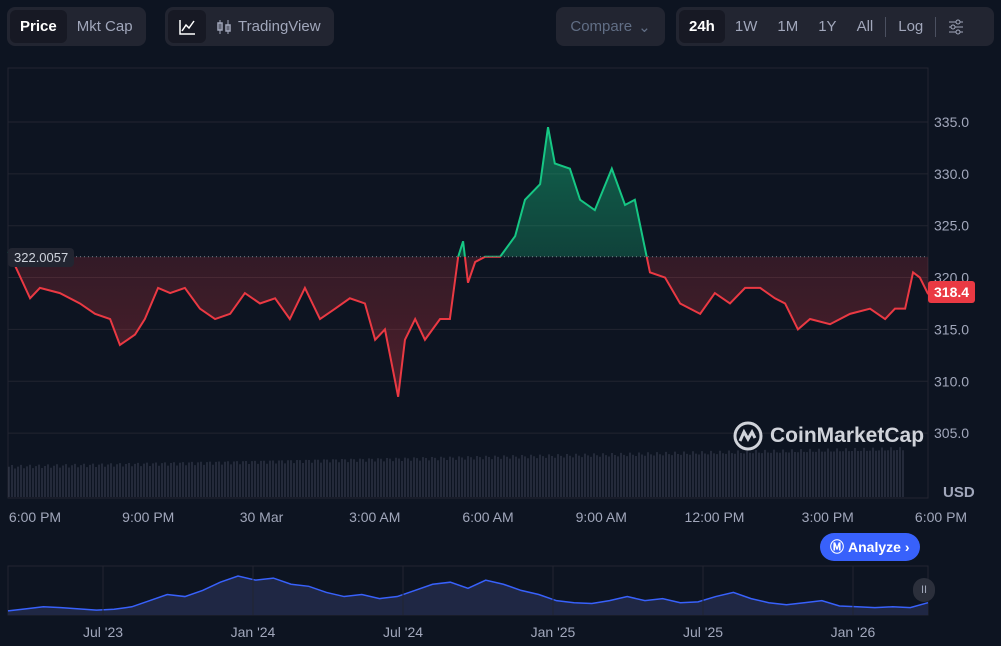  Describe the element at coordinates (951, 122) in the screenshot. I see `y-tick-label: 335.0` at that location.